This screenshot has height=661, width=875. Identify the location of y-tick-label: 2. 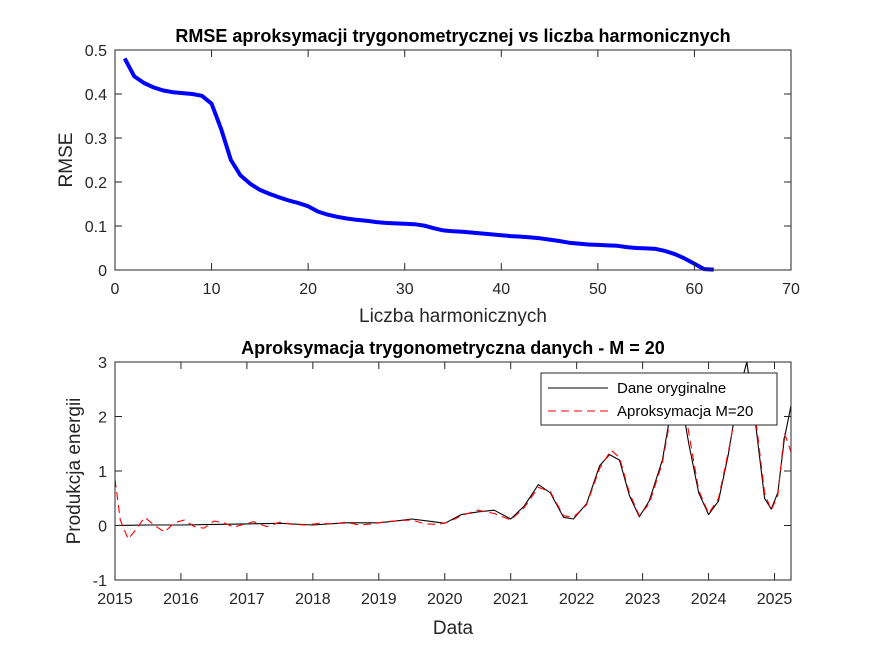
(102, 418).